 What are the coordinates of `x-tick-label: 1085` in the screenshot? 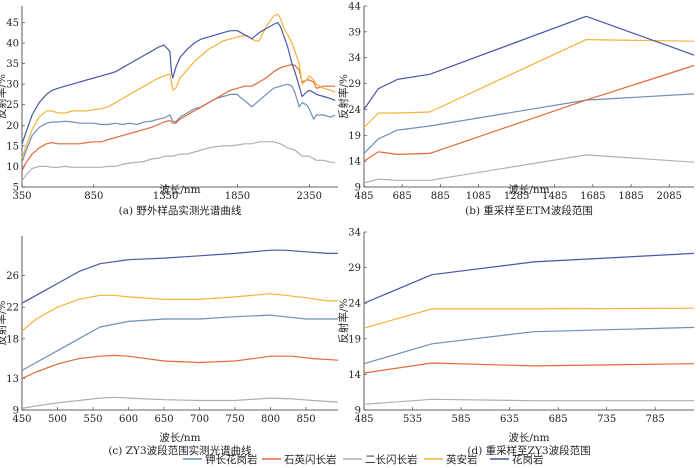 It's located at (478, 196).